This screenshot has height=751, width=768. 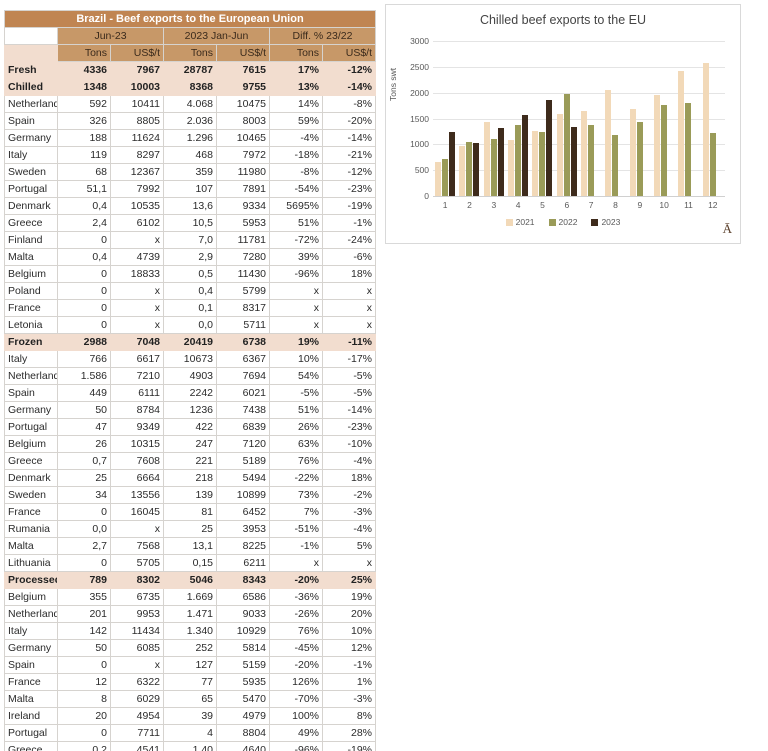 I want to click on row-value: 65, so click(x=190, y=699).